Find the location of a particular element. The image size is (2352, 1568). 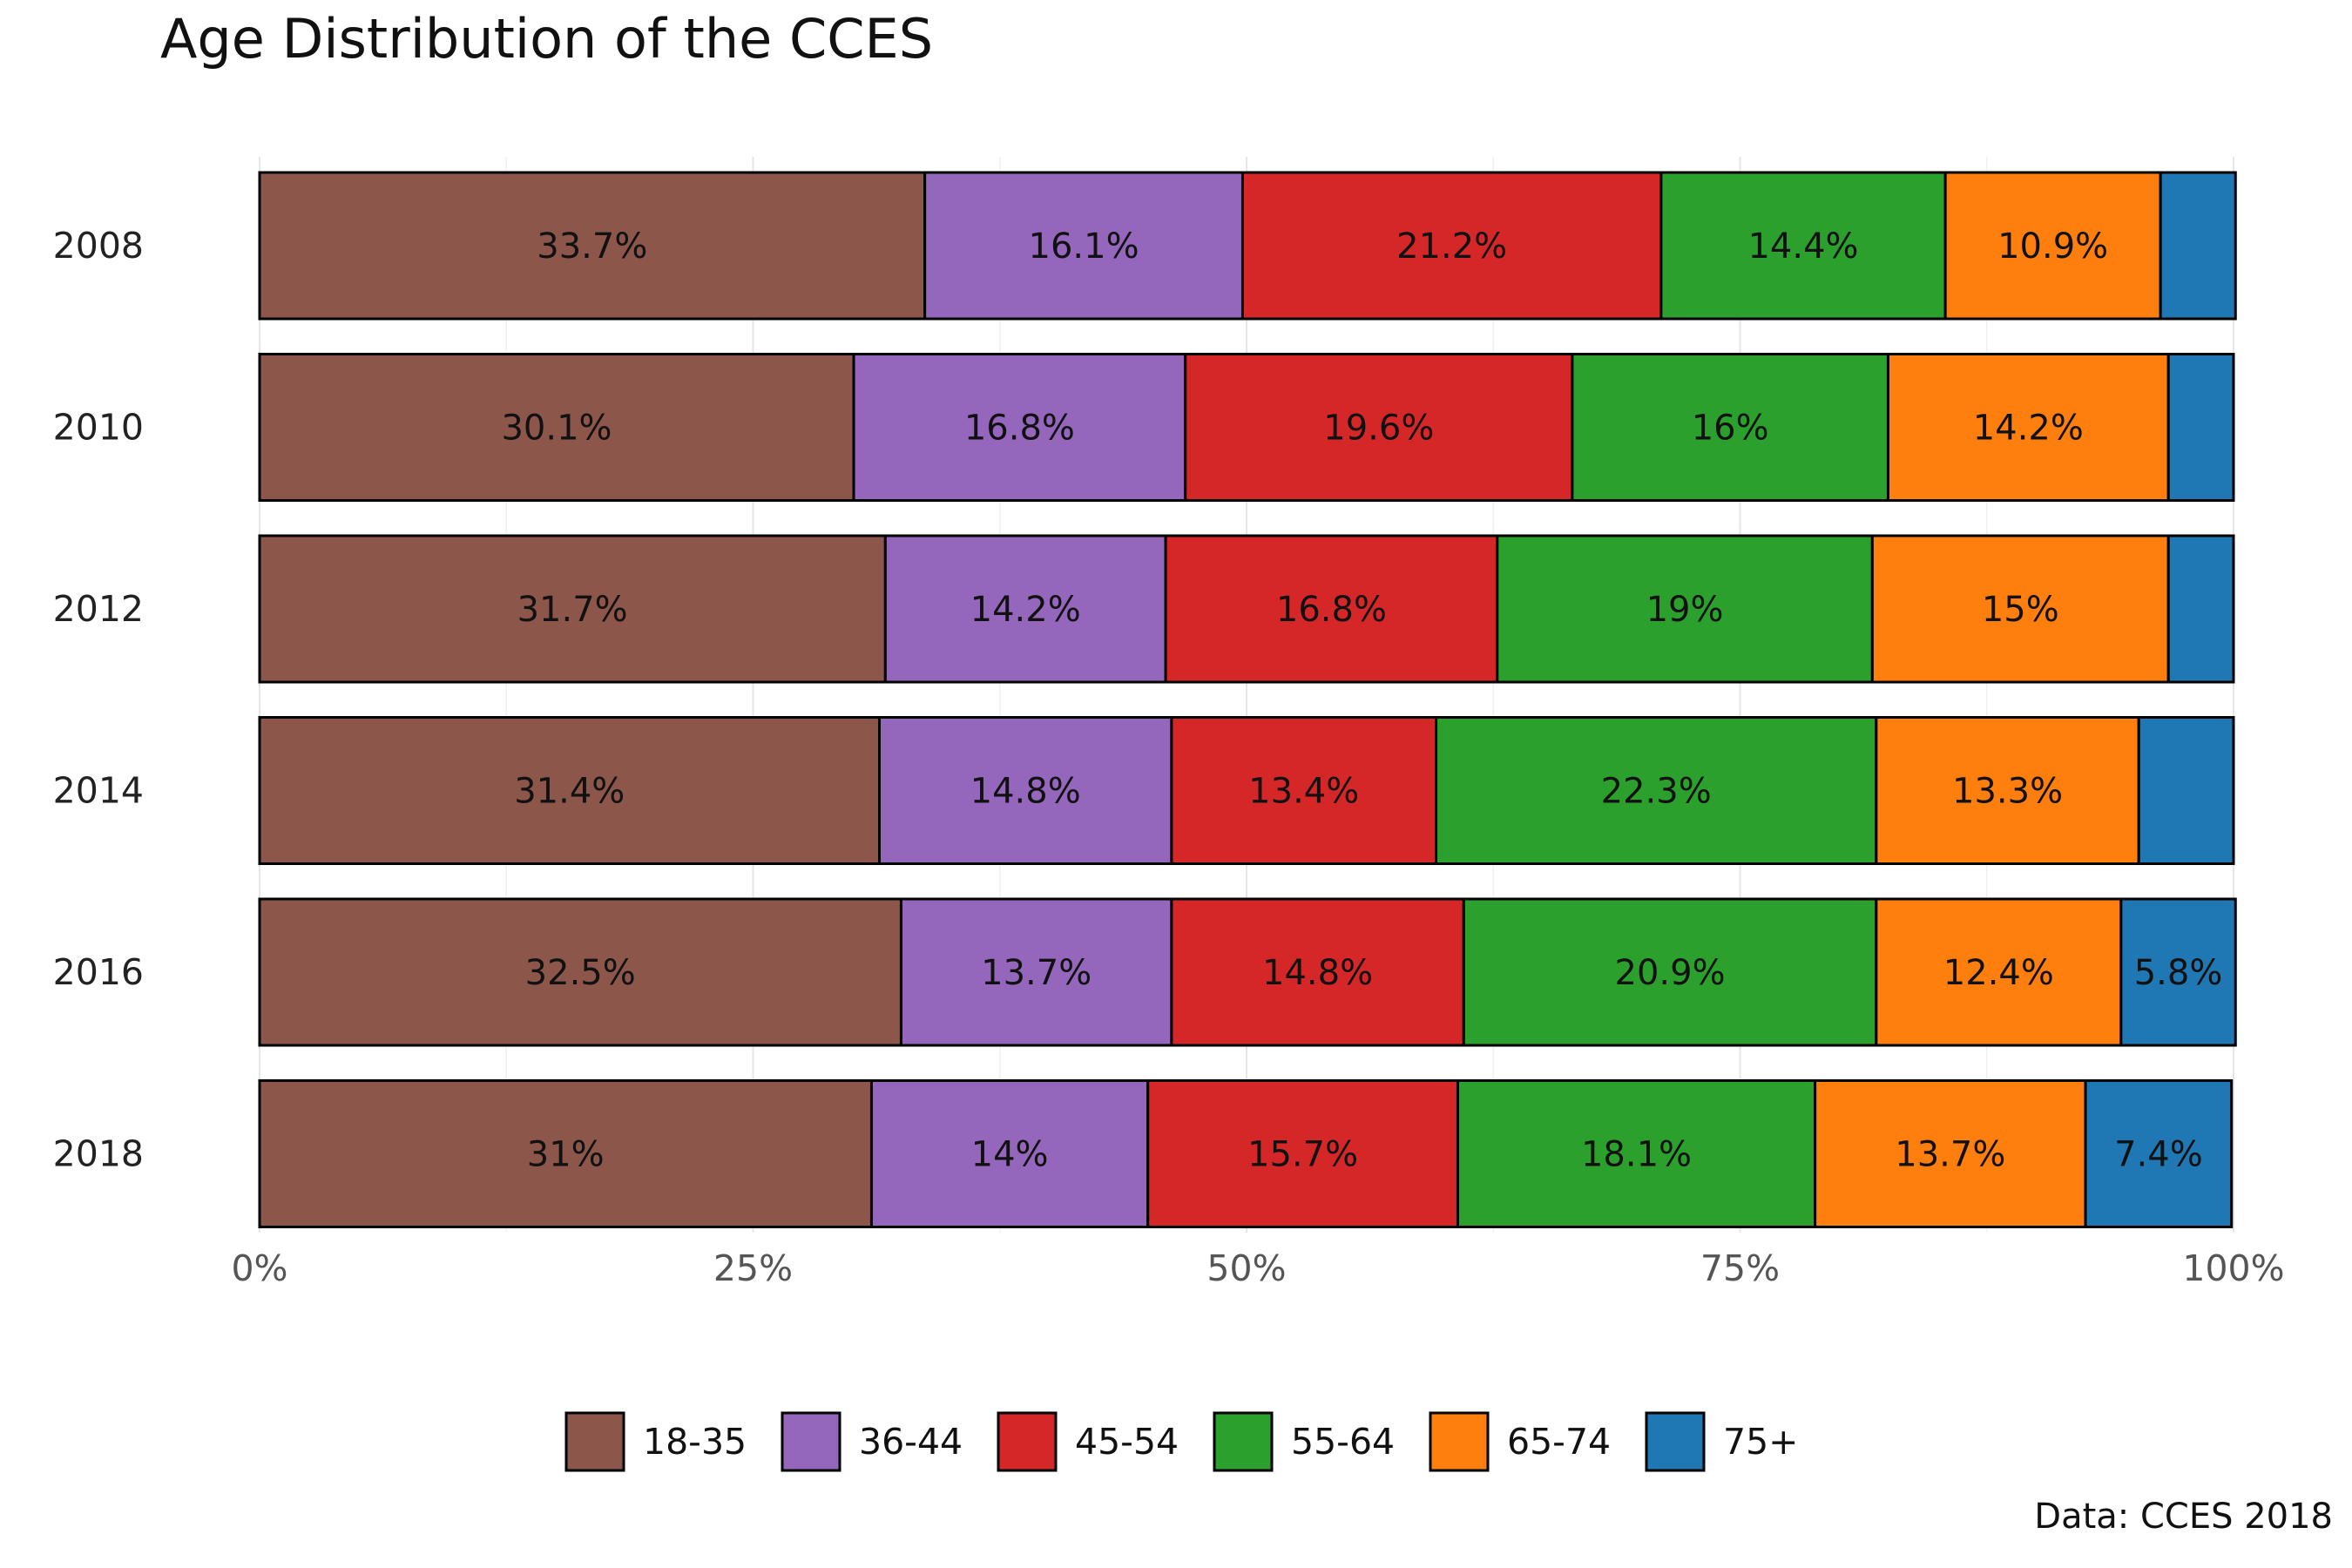

data-label: 22.3% is located at coordinates (1656, 792).